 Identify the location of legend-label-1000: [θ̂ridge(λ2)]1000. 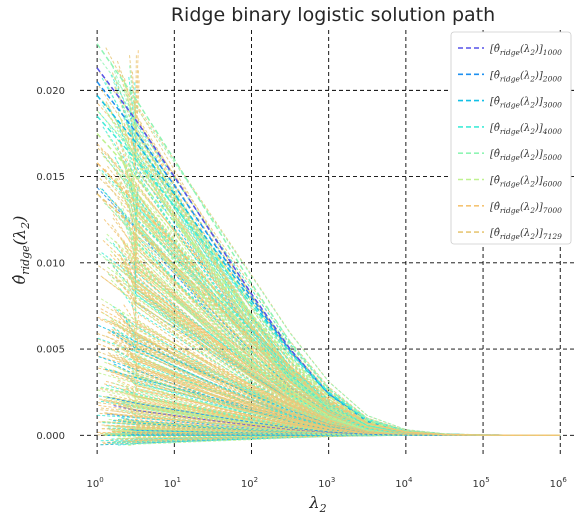
(526, 50).